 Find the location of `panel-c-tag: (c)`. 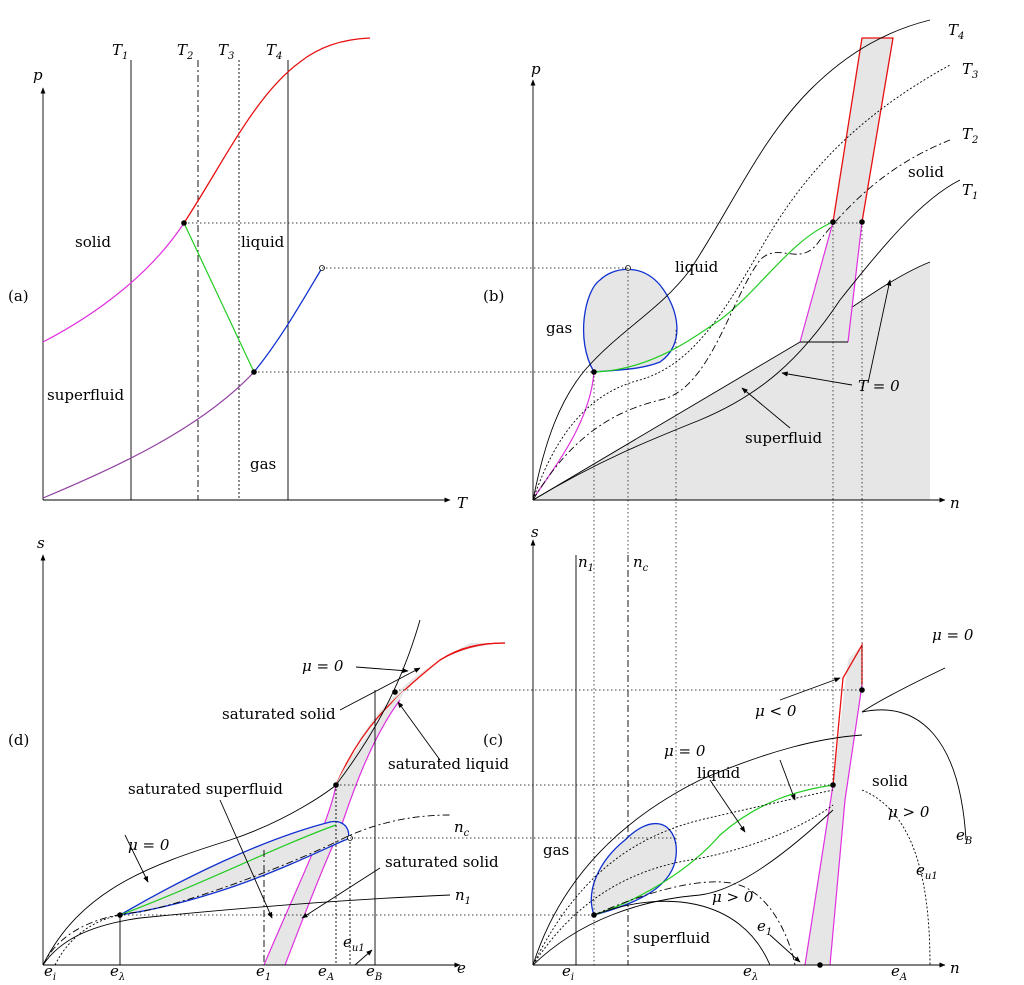

panel-c-tag: (c) is located at coordinates (493, 740).